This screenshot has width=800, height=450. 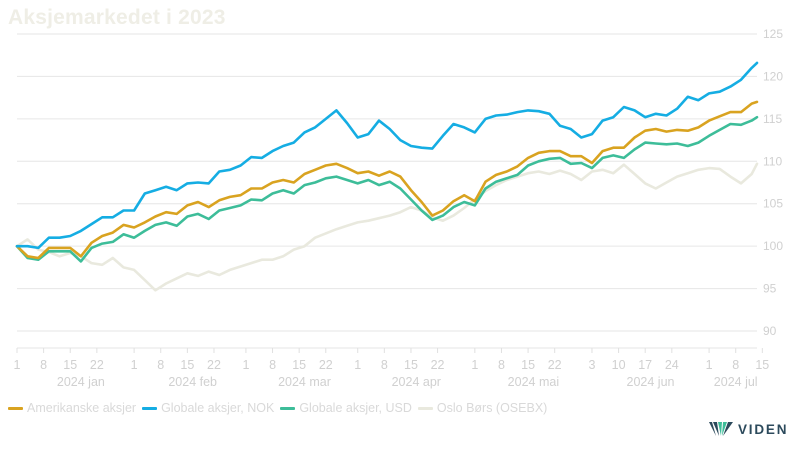 What do you see at coordinates (672, 365) in the screenshot?
I see `x-tick-label: 24` at bounding box center [672, 365].